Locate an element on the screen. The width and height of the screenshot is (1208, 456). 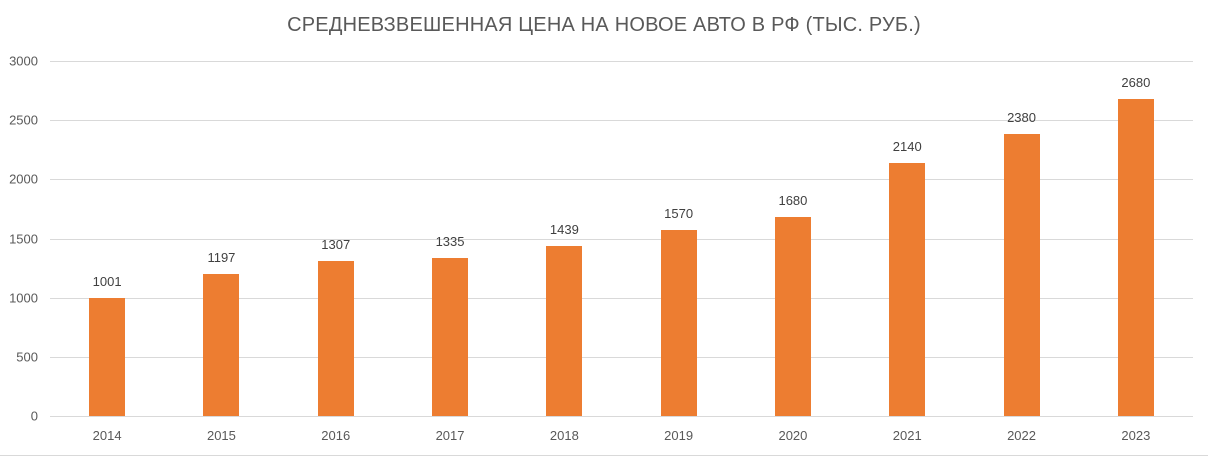
x-tick-label: 2022 is located at coordinates (1021, 435).